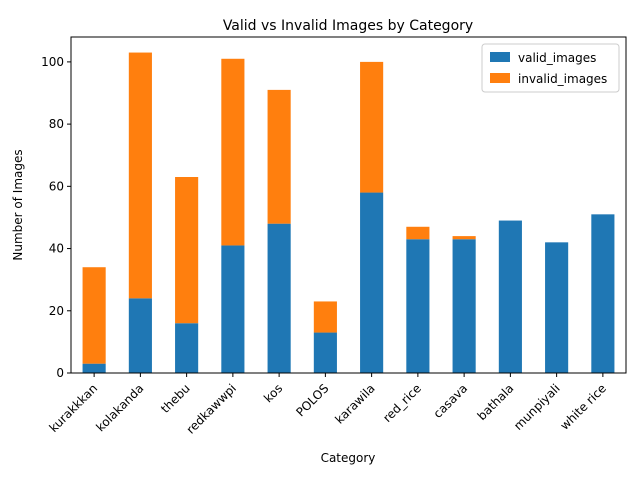 This screenshot has height=484, width=640. What do you see at coordinates (500, 57) in the screenshot?
I see `legend-swatch-valid_images` at bounding box center [500, 57].